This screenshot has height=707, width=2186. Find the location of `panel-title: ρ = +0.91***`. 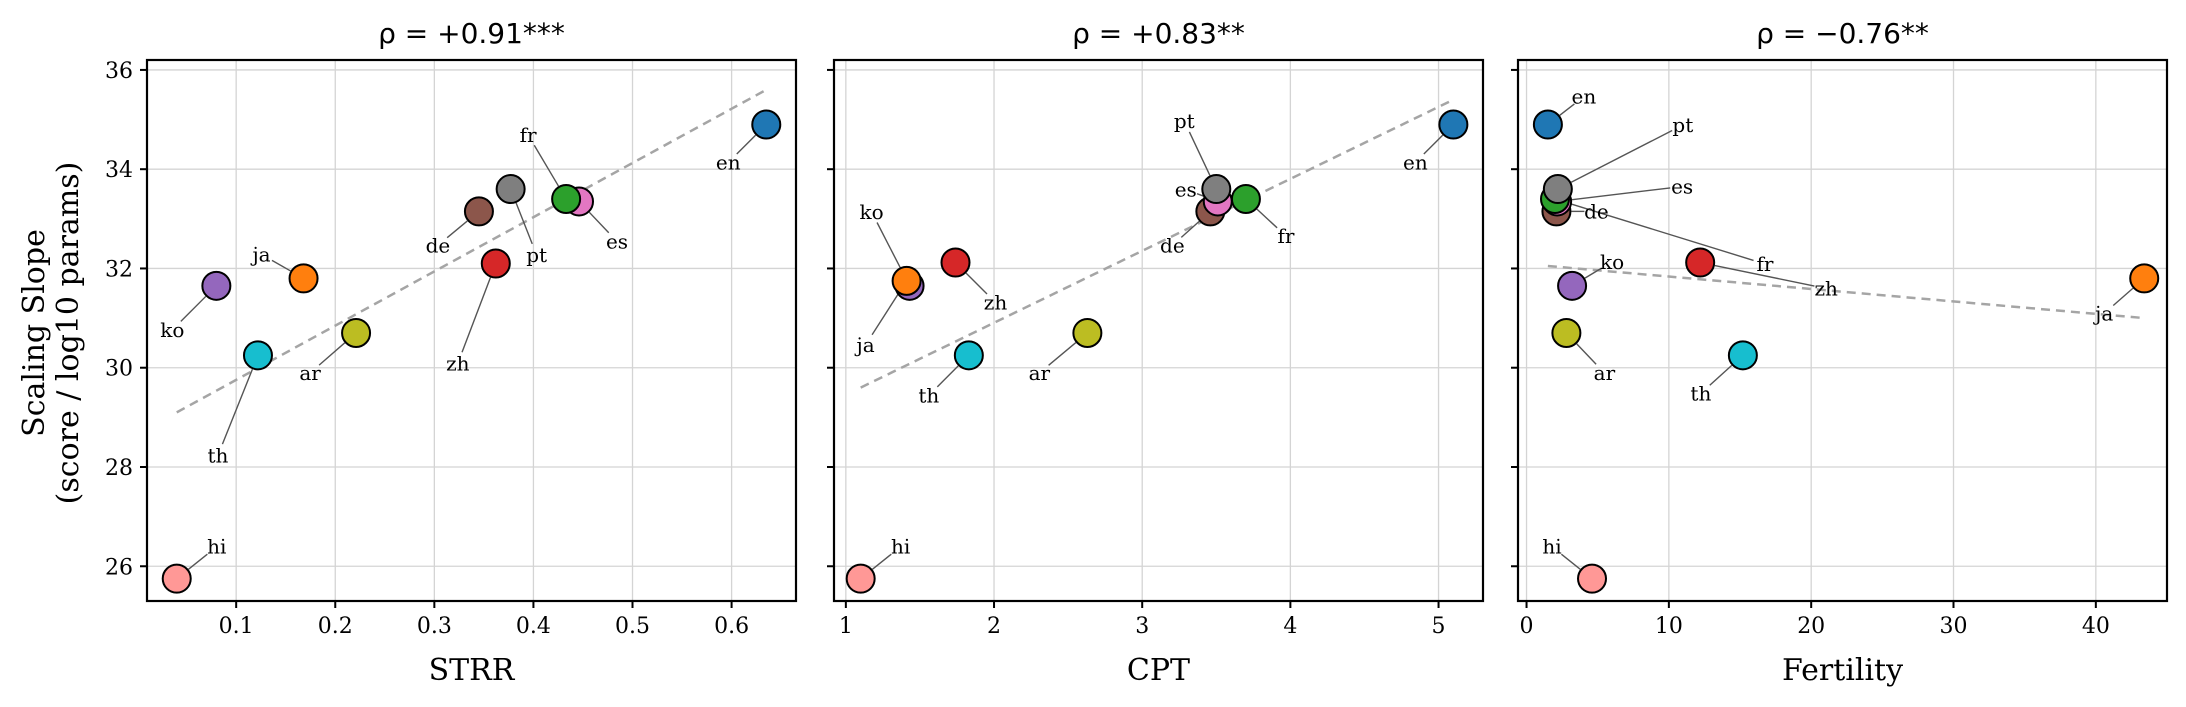

panel-title: ρ = +0.91*** is located at coordinates (471, 33).